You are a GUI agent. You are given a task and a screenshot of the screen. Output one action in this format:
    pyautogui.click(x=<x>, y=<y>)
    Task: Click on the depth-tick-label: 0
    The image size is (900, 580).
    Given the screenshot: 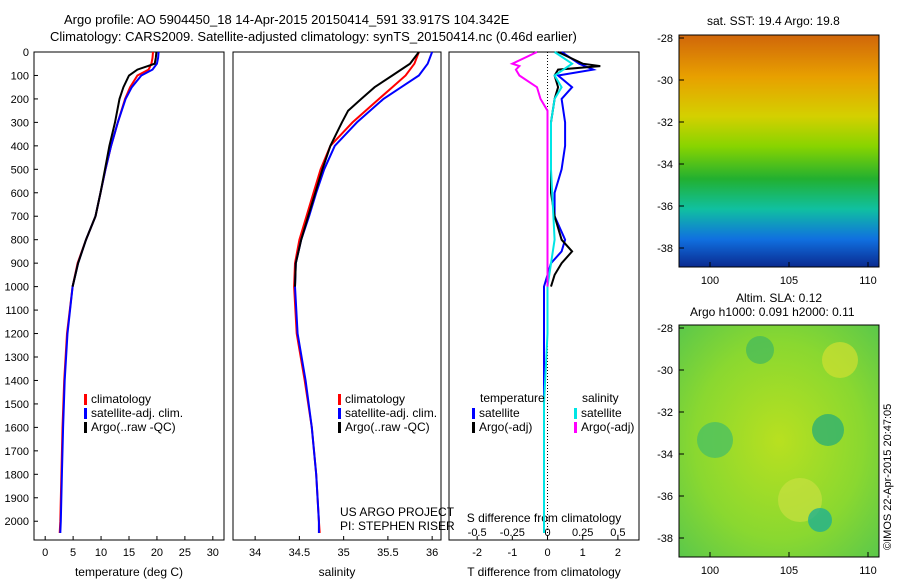 What is the action you would take?
    pyautogui.click(x=26, y=53)
    